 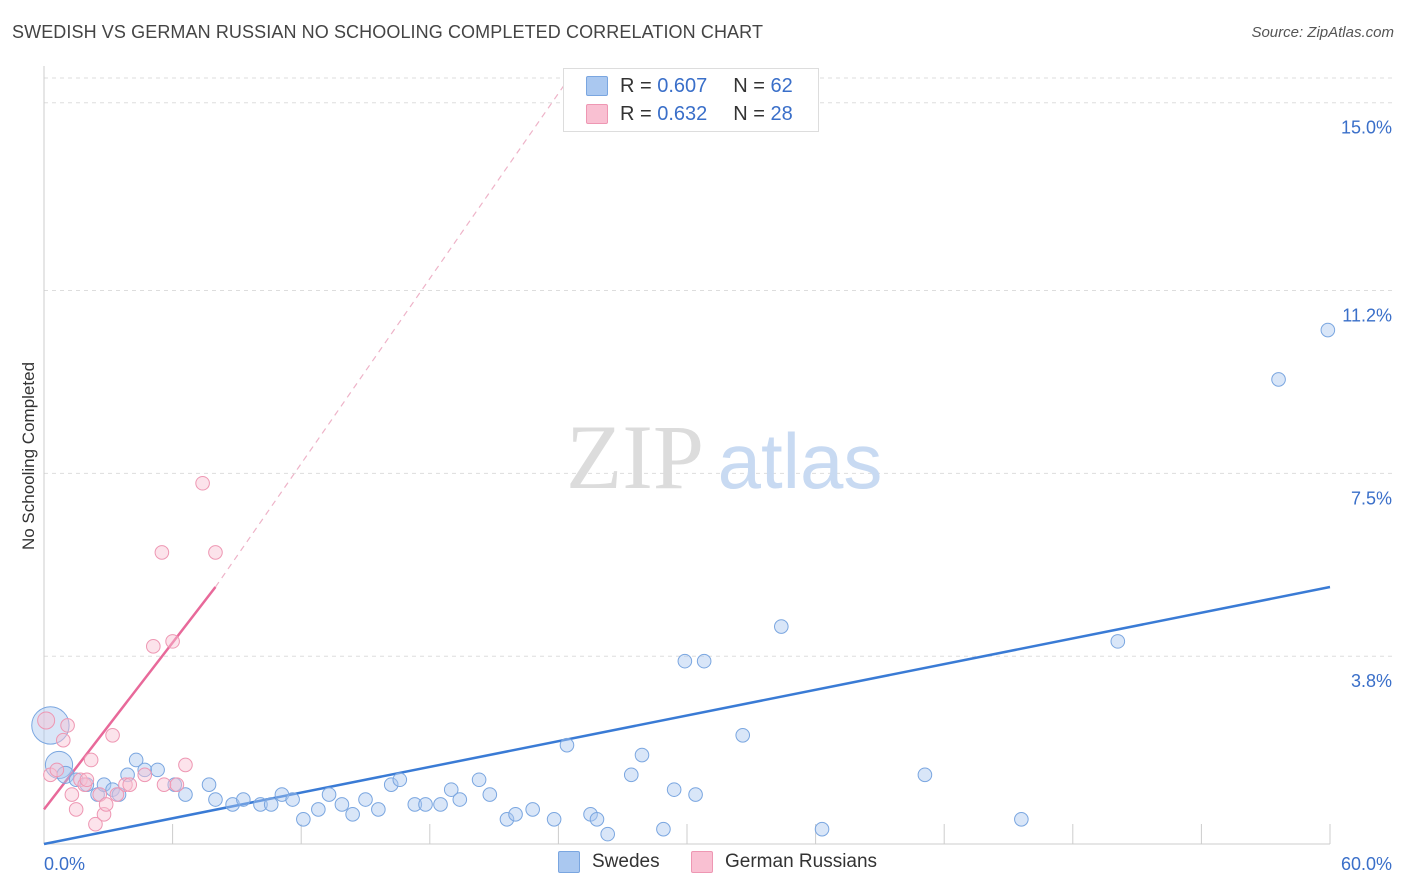 What do you see at coordinates (781, 85) in the screenshot?
I see `legend-n-value: 62` at bounding box center [781, 85].